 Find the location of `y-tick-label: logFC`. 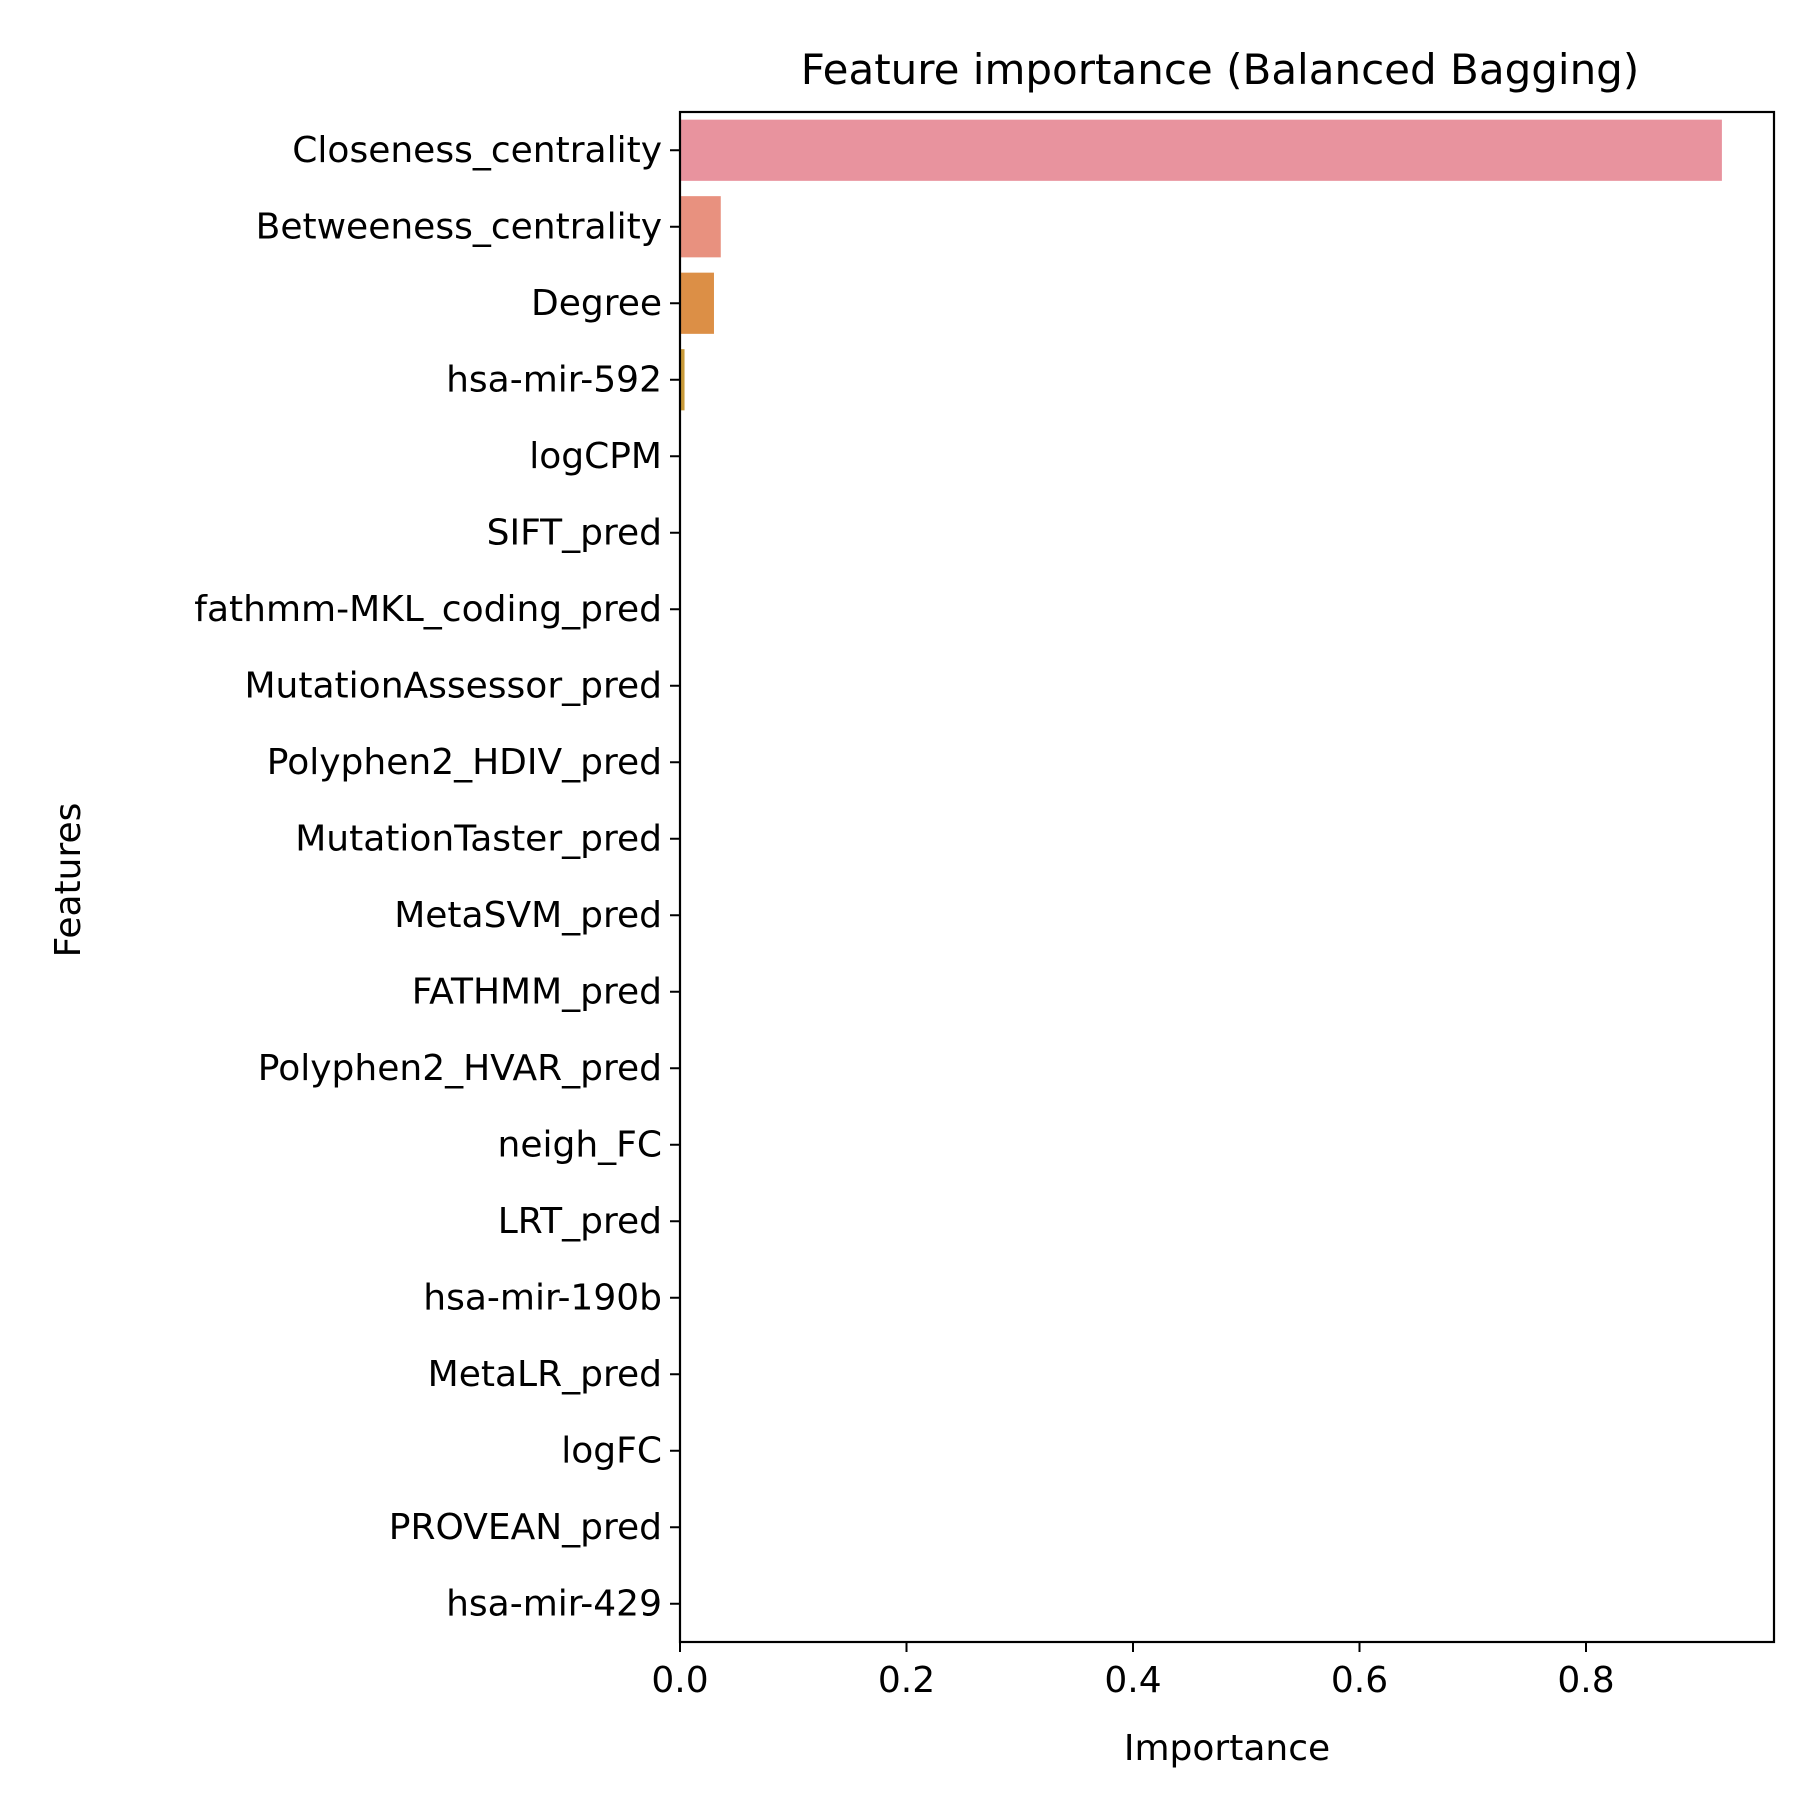

y-tick-label: logFC is located at coordinates (611, 1450).